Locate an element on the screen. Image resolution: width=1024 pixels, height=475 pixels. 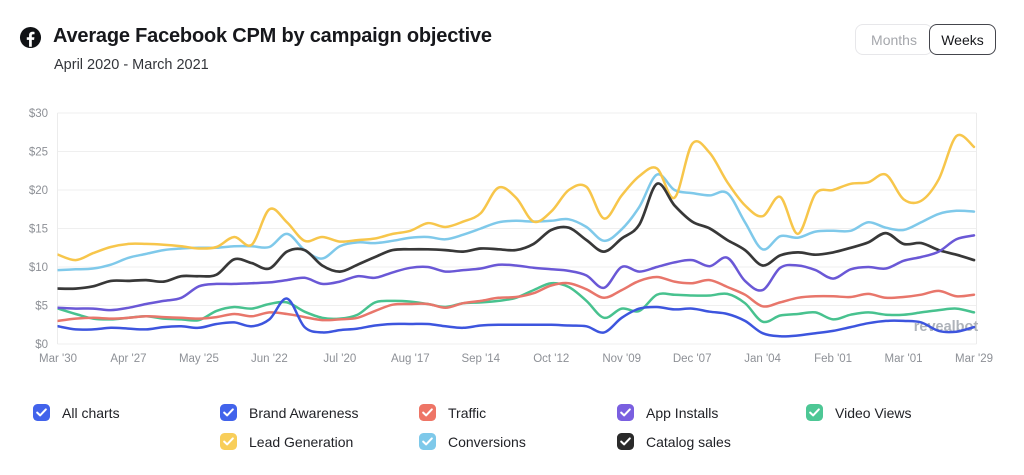
legend-item-lead-generation: Lead Generation is located at coordinates (286, 441).